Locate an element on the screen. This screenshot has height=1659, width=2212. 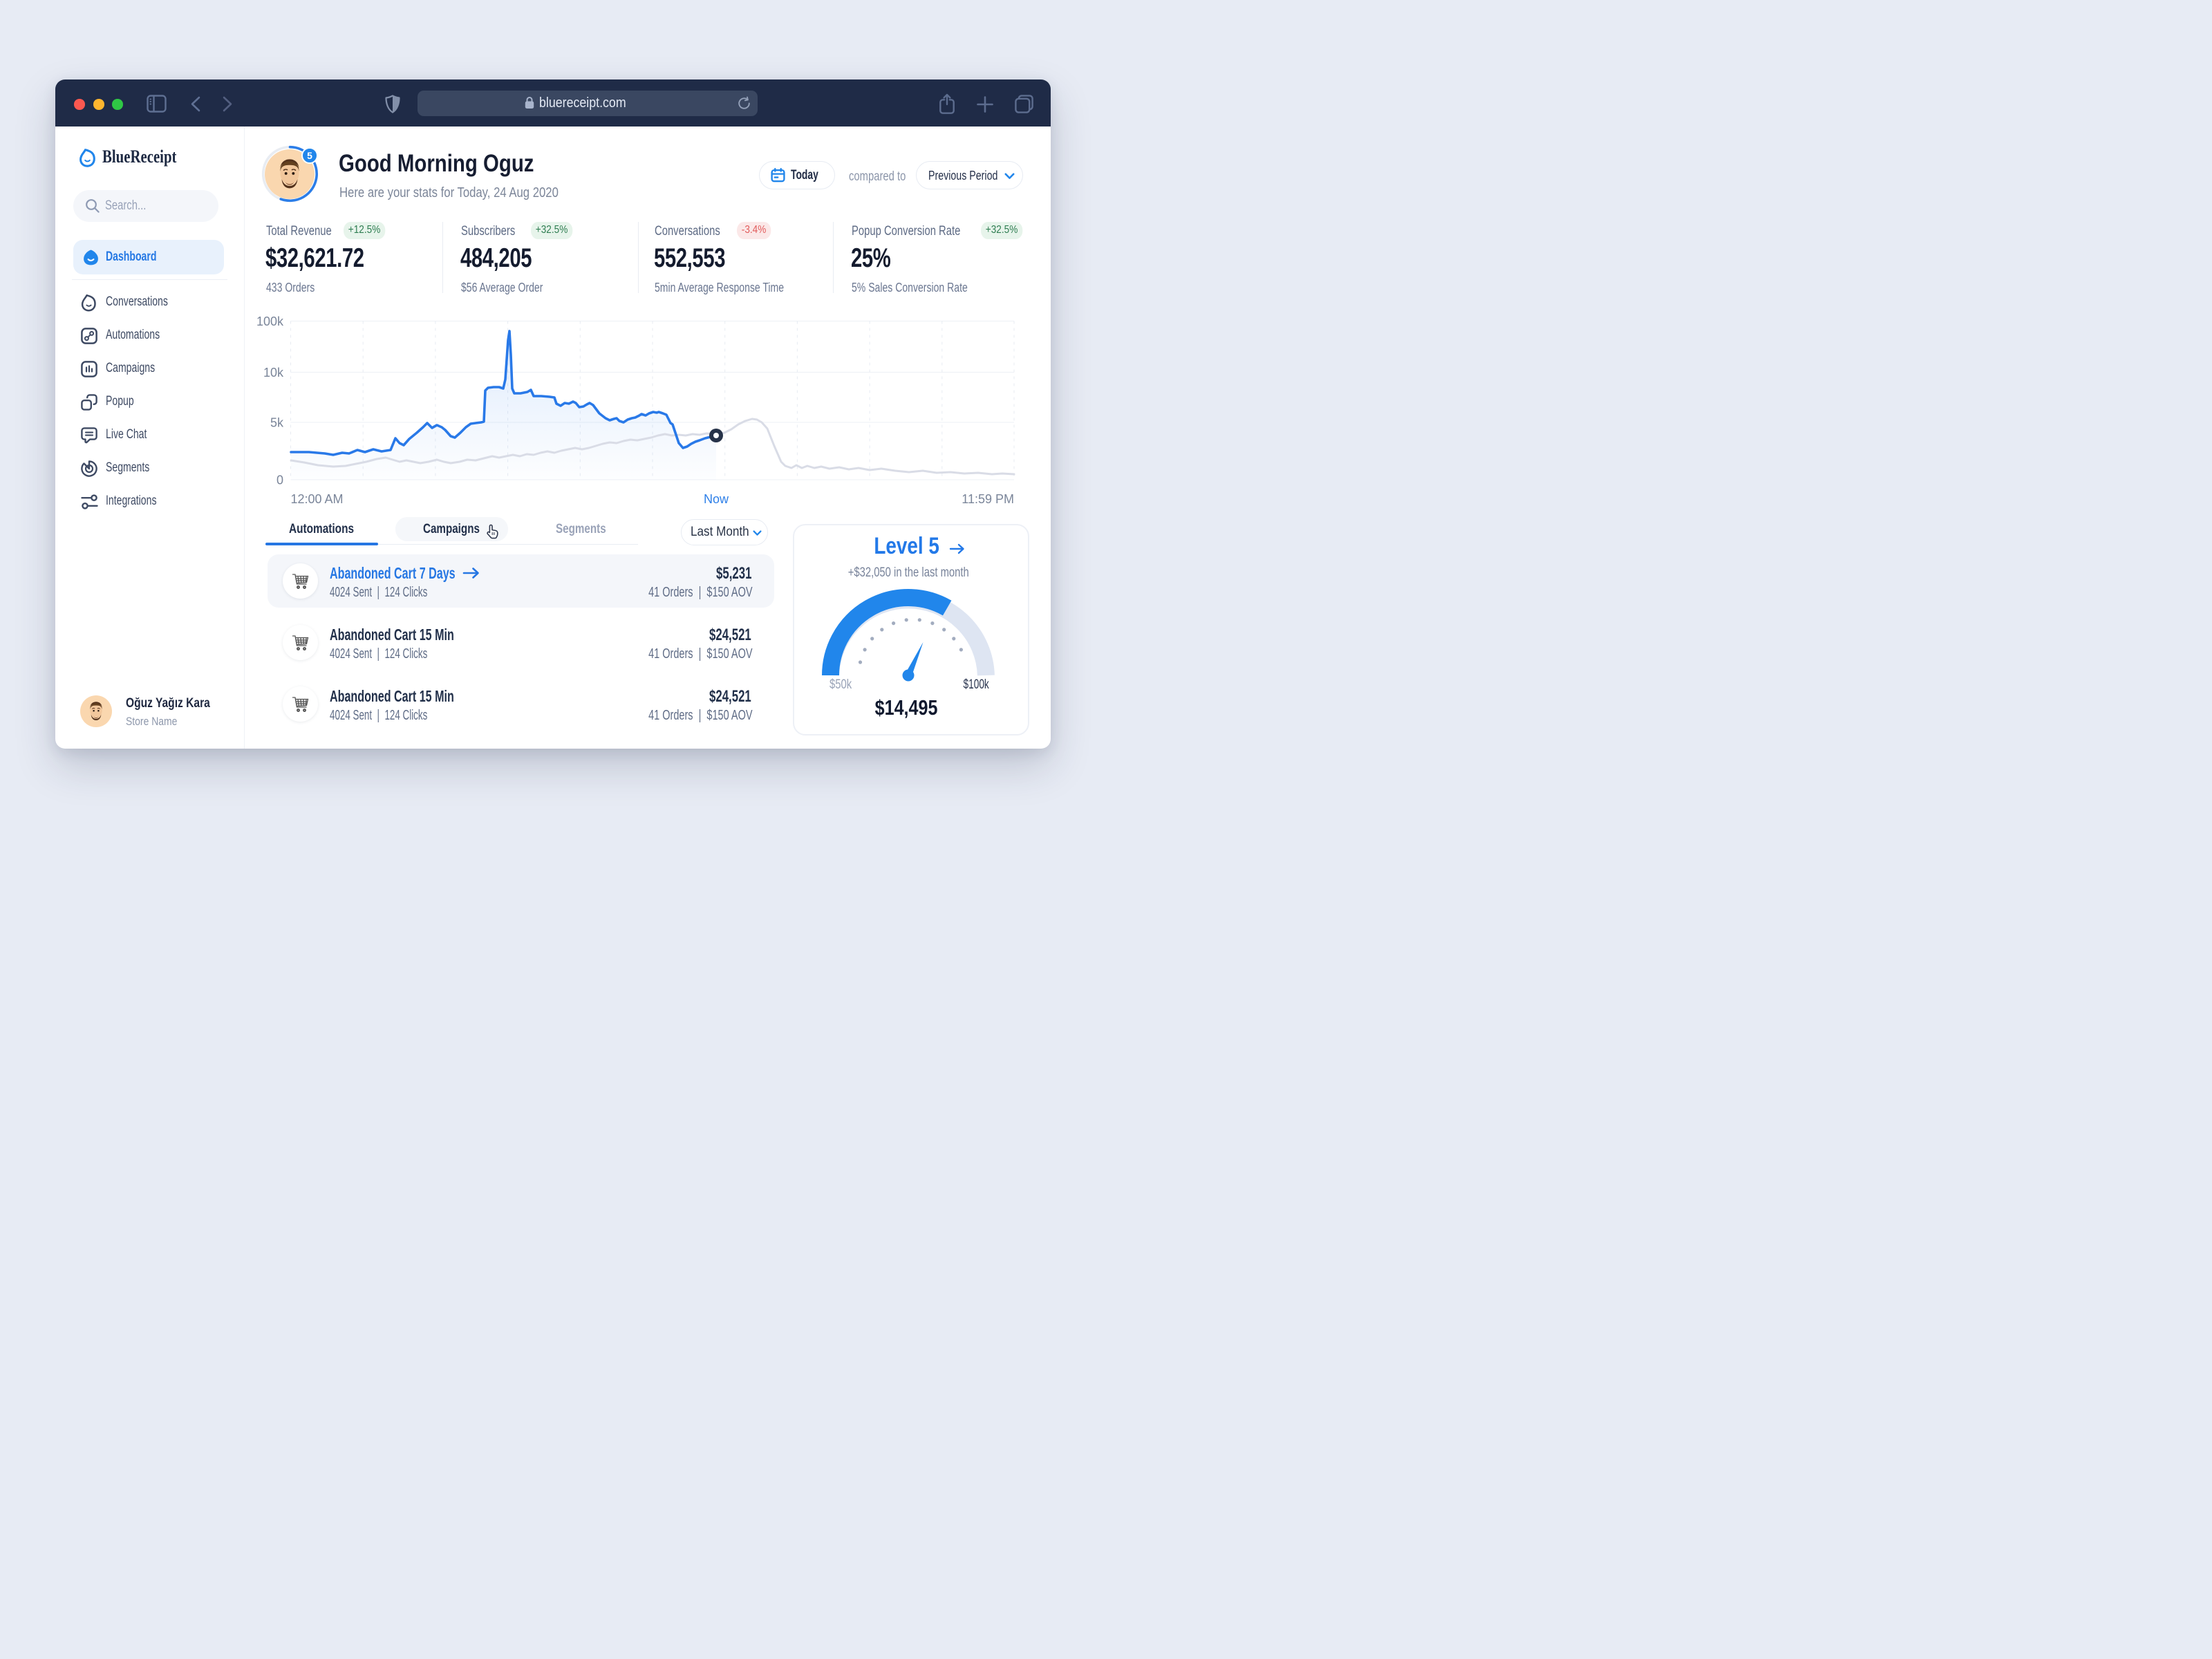
svg-text: Now is located at coordinates (716, 499).